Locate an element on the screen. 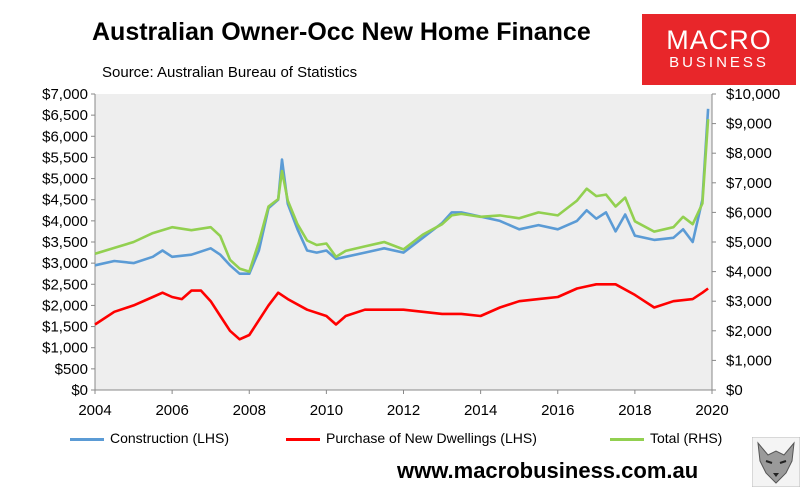  y-right-tick-label: $10,000 is located at coordinates (753, 94).